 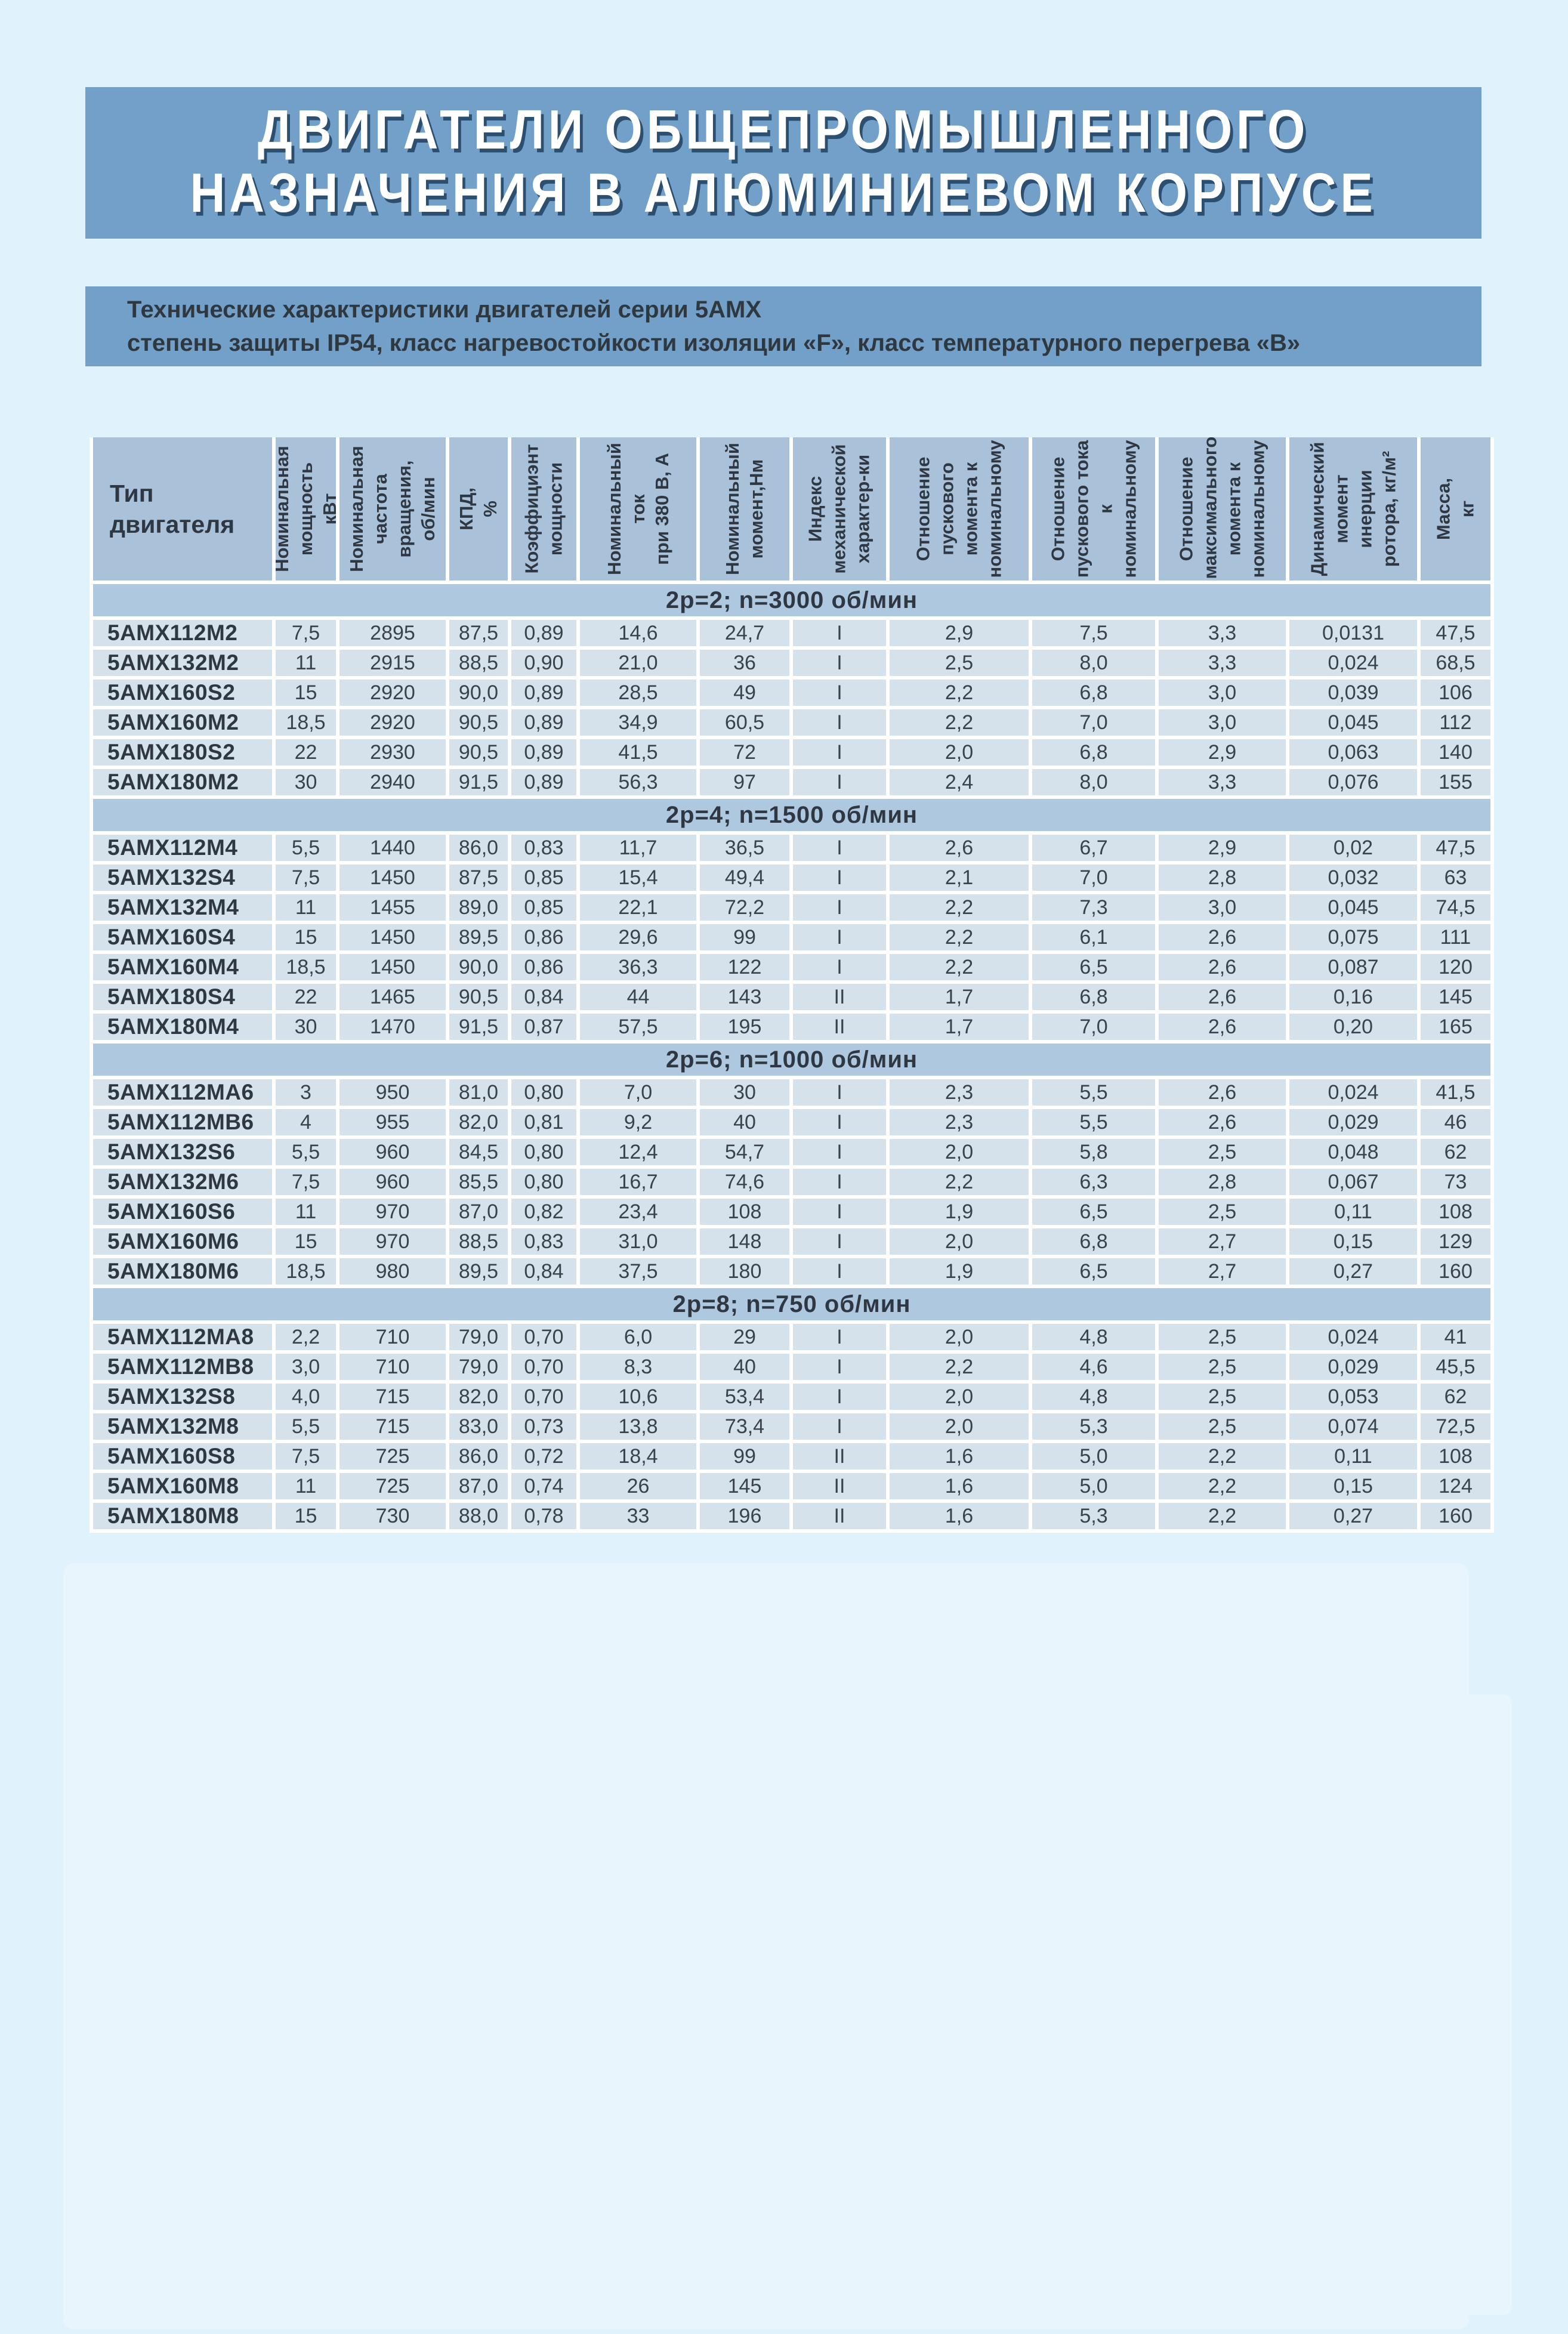 I want to click on table-cell: 37,5, so click(x=638, y=1271).